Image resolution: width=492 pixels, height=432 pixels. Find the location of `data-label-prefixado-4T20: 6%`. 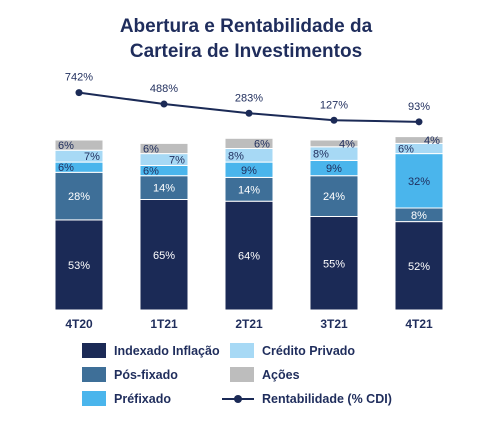

data-label-prefixado-4T20: 6% is located at coordinates (66, 168).